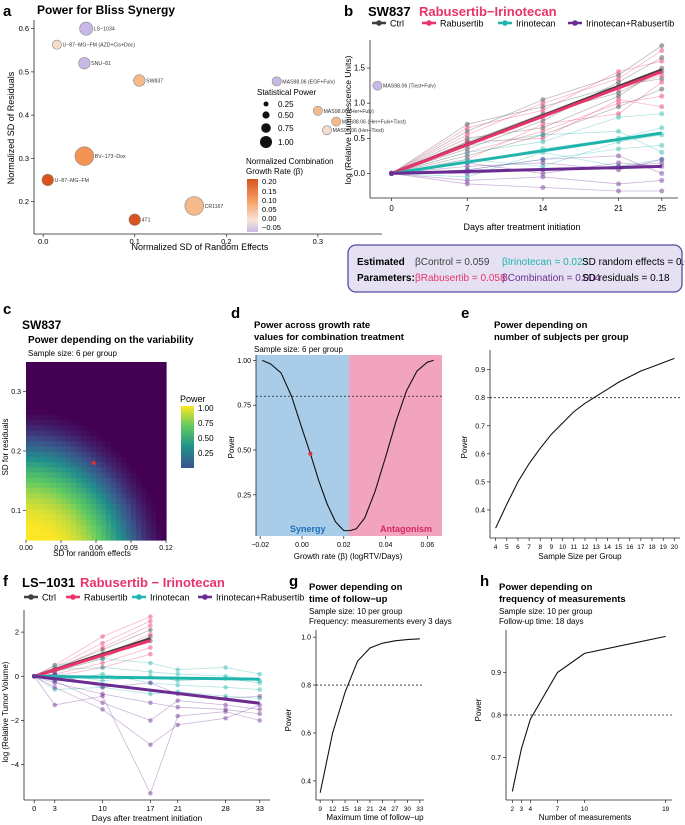 Image resolution: width=685 pixels, height=825 pixels. Describe the element at coordinates (47, 180) in the screenshot. I see `point-u-87-mg-fm` at that location.